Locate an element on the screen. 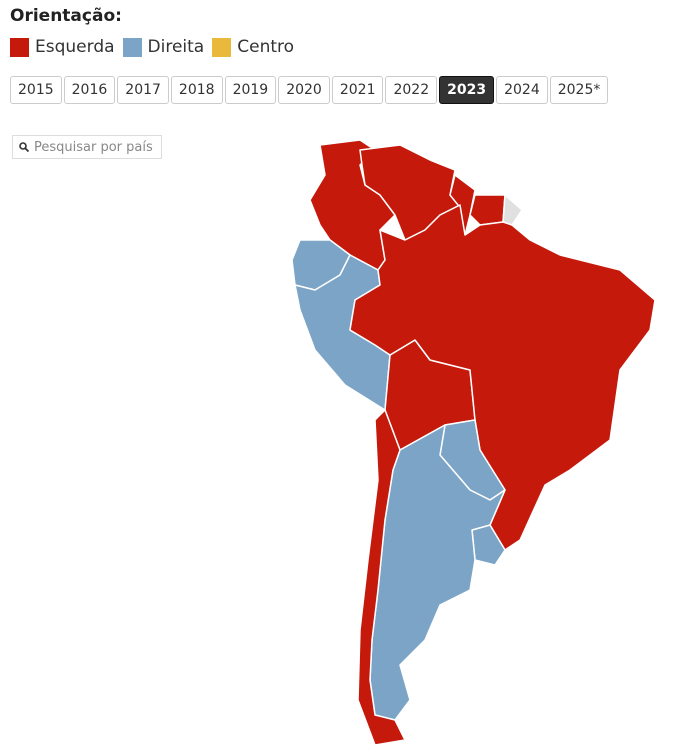 This screenshot has width=679, height=755. year-button: 2021 is located at coordinates (357, 90).